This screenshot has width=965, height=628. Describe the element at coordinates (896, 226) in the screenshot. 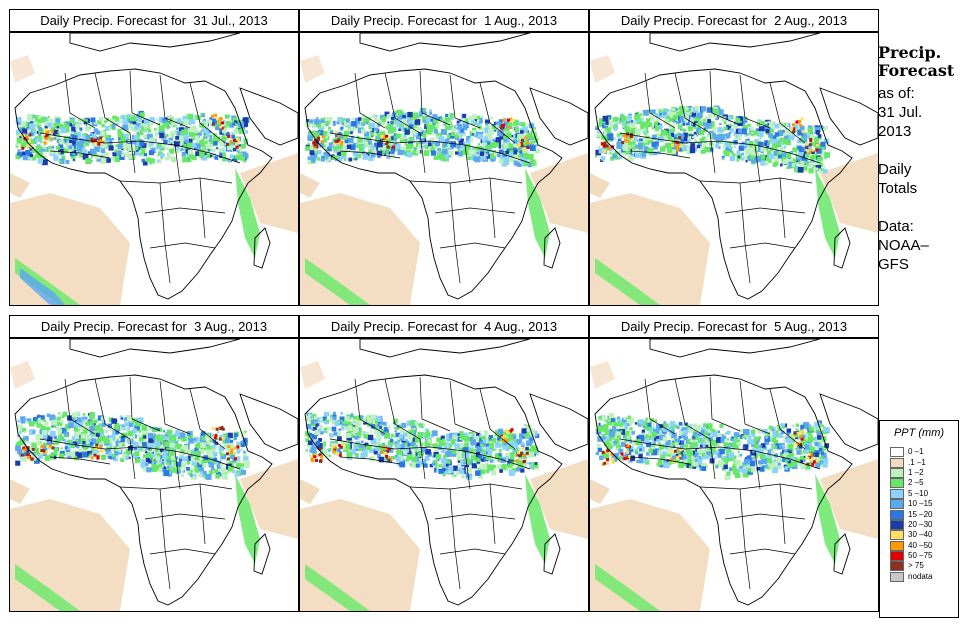

I see `data-source-label: Data:` at that location.